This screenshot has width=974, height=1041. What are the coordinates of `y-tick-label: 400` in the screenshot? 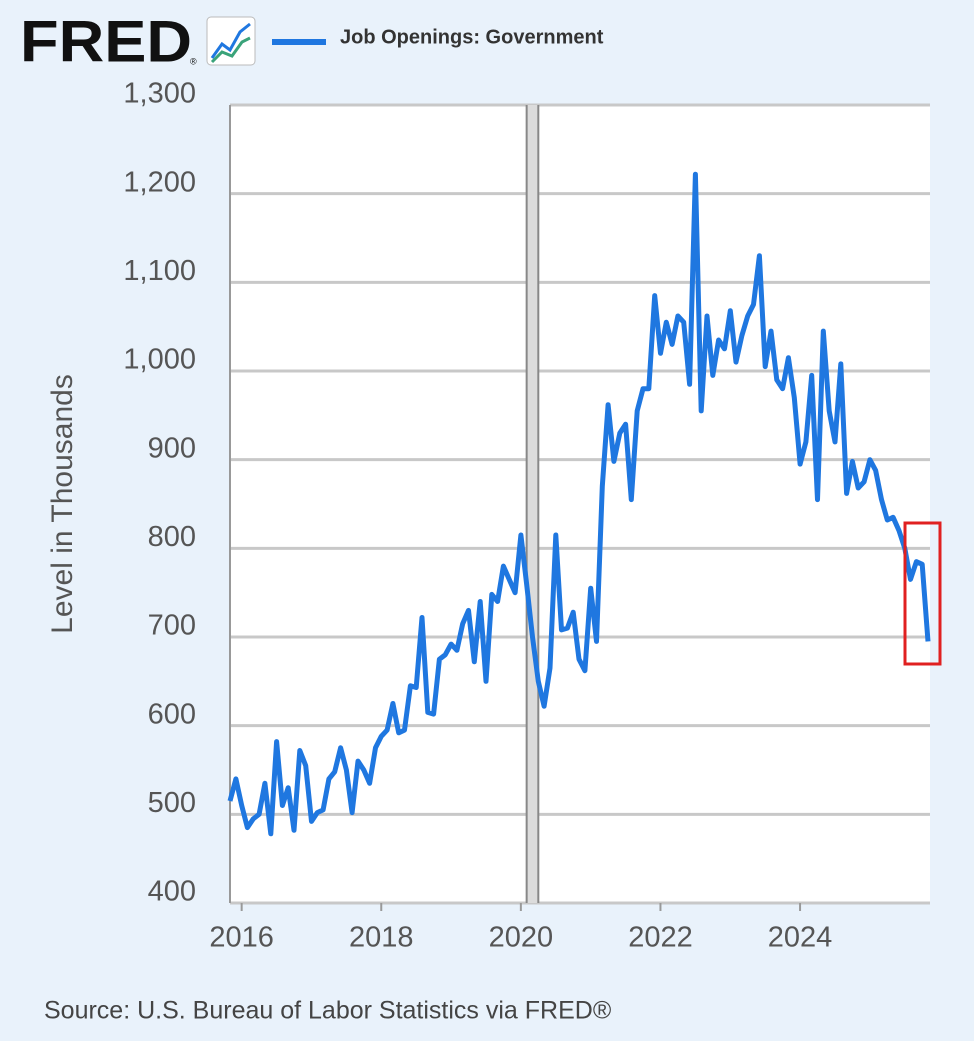 It's located at (172, 892).